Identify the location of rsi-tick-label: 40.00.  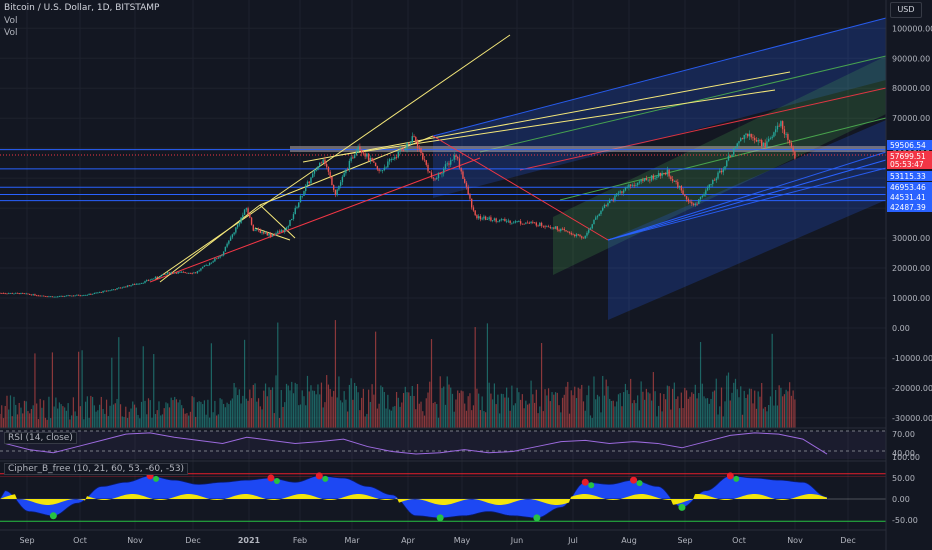
(903, 453).